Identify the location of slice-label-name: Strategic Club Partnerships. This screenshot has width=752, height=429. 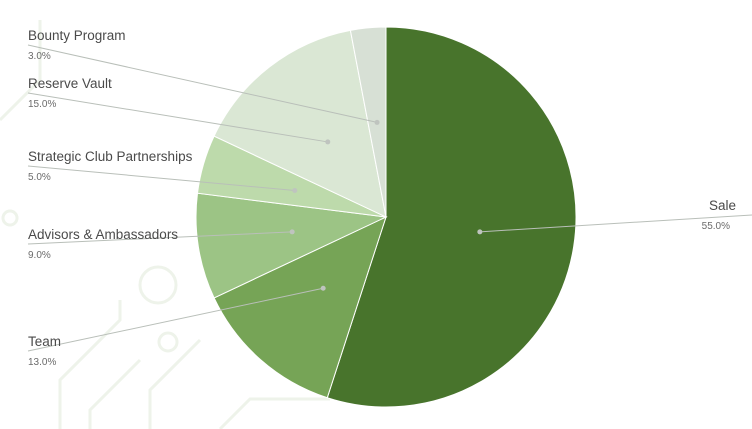
(110, 156).